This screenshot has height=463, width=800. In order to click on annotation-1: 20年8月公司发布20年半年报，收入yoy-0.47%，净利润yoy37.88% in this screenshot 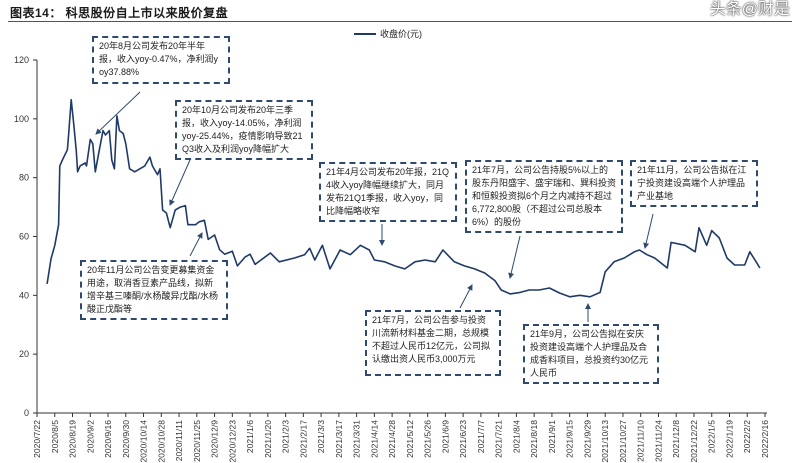, I will do `click(161, 60)`.